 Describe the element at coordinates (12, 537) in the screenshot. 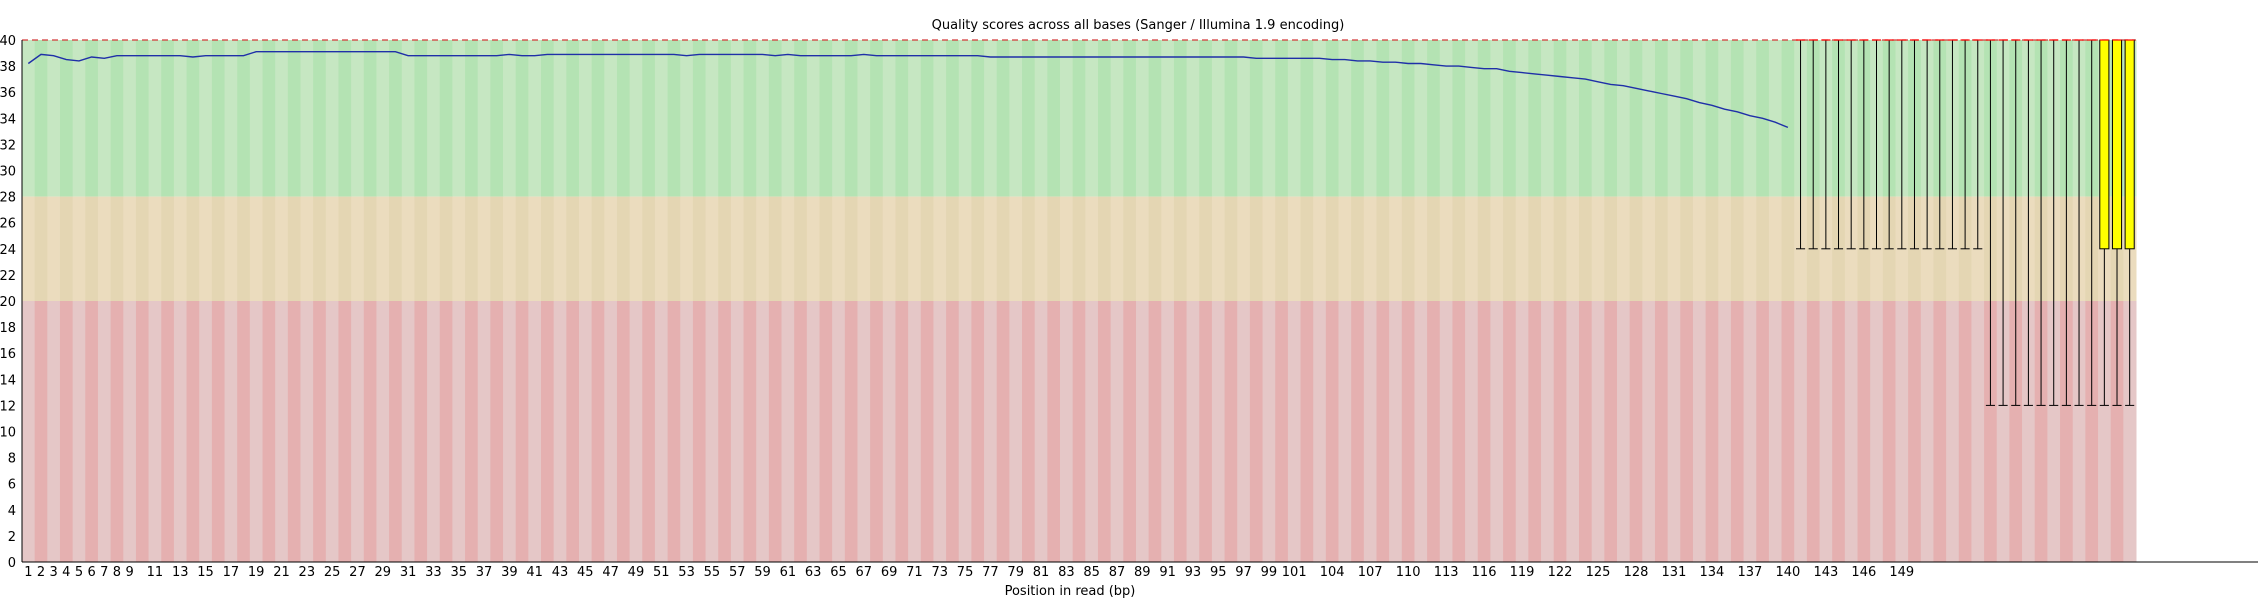

I see `y-tick-label: 2` at that location.